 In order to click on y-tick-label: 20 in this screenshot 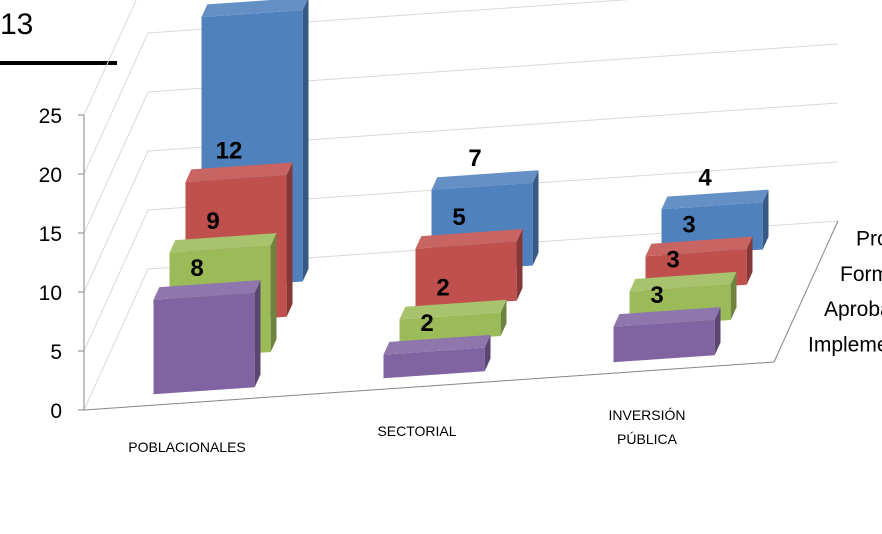, I will do `click(50, 175)`.